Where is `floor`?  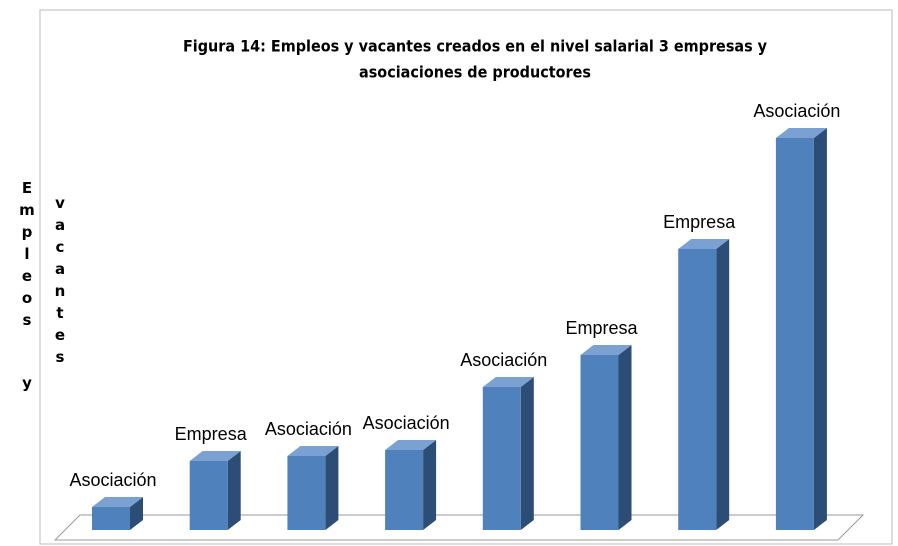
floor is located at coordinates (459, 527).